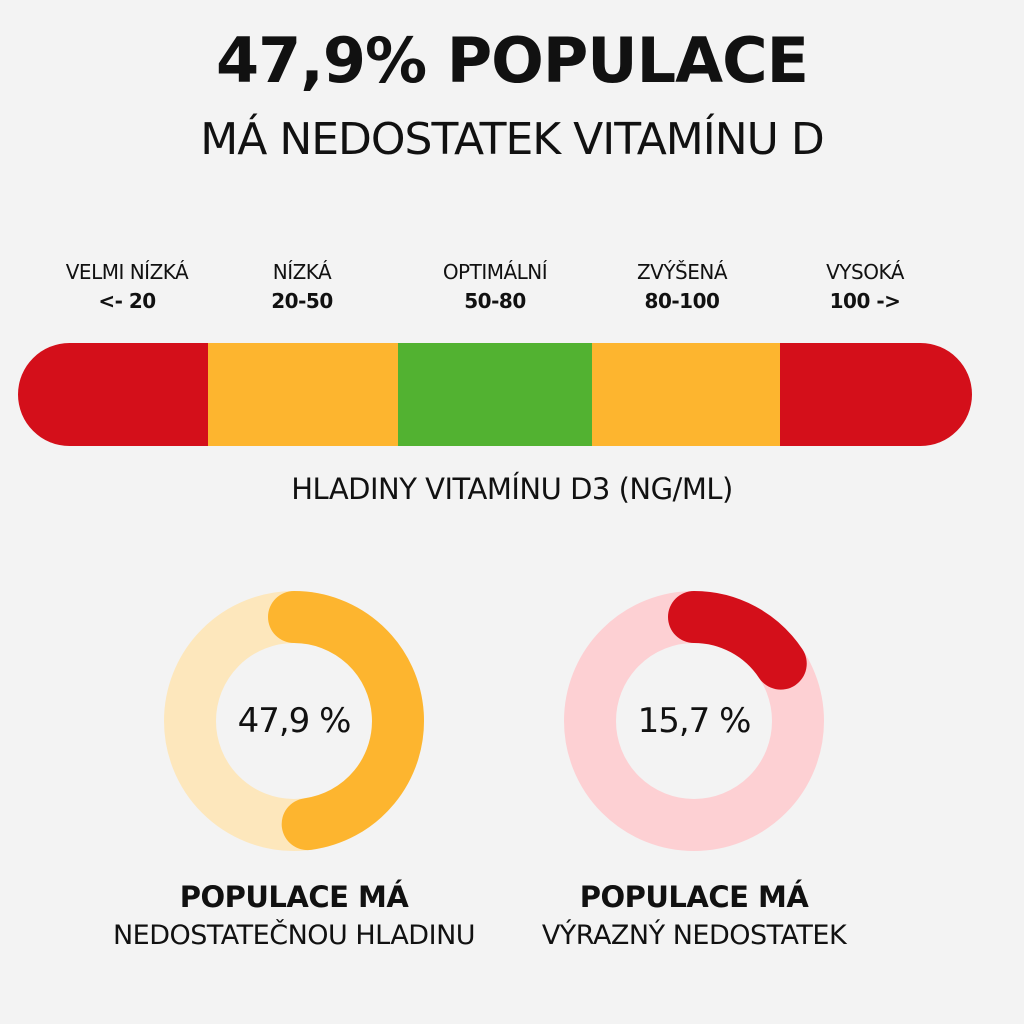 This screenshot has height=1024, width=1024. What do you see at coordinates (302, 301) in the screenshot?
I see `scale-category-range: 20-50` at bounding box center [302, 301].